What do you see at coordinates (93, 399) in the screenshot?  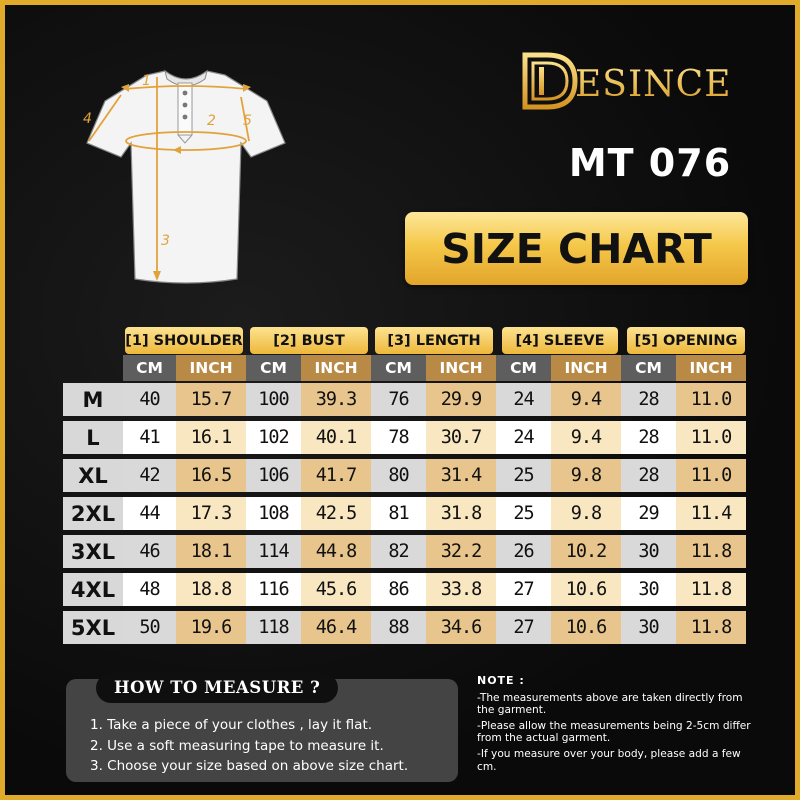 I see `size-label: M` at bounding box center [93, 399].